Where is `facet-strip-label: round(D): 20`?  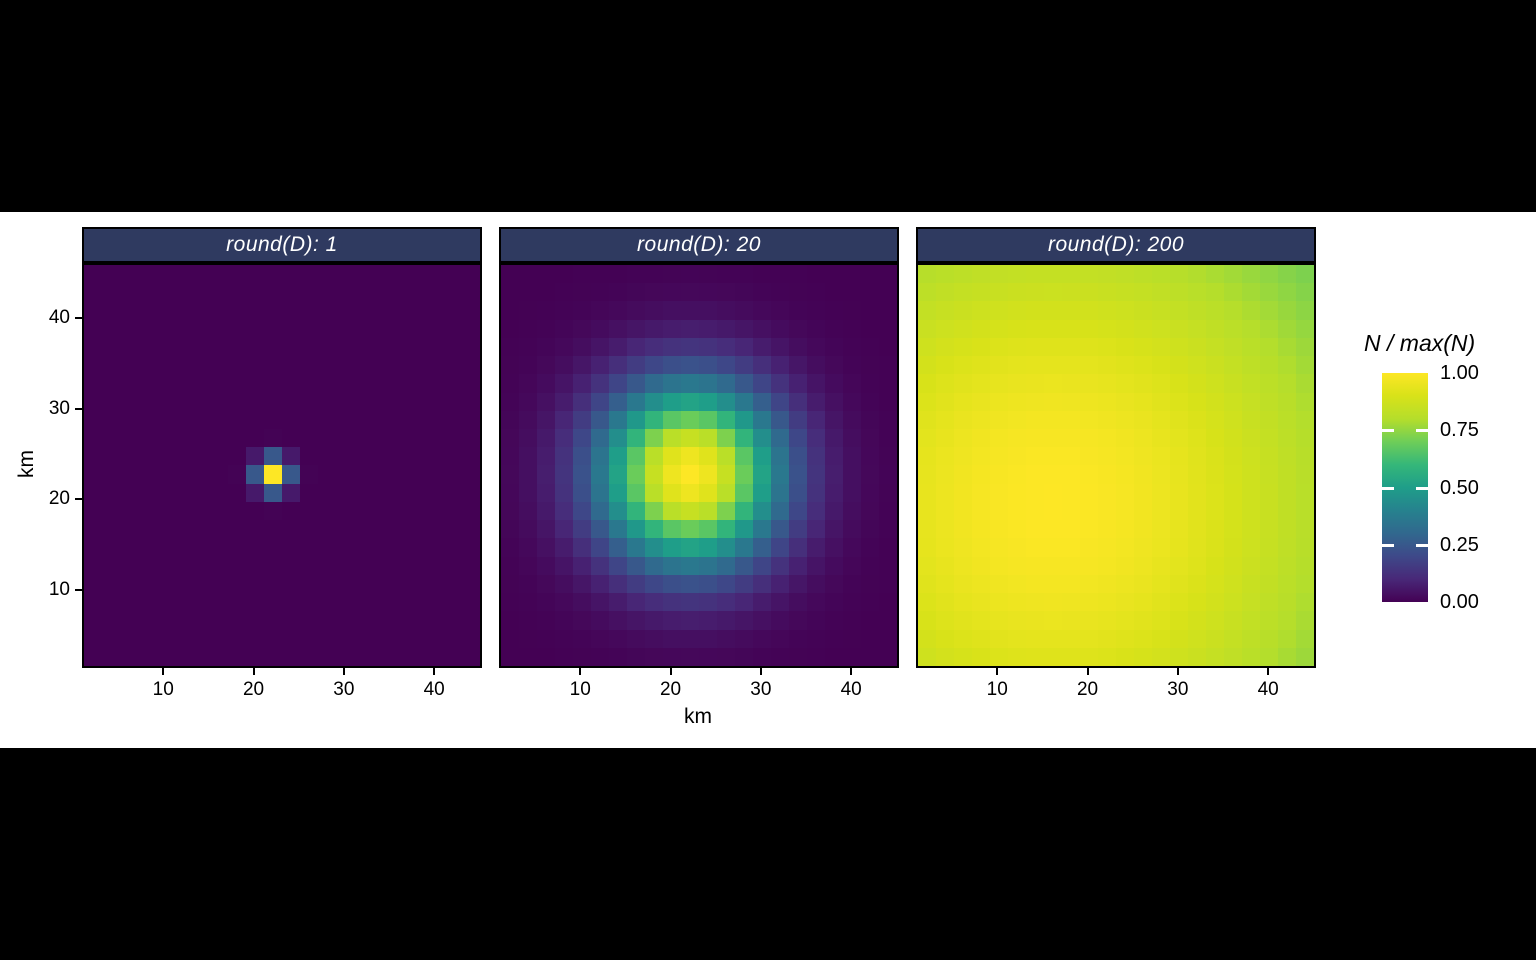 facet-strip-label: round(D): 20 is located at coordinates (699, 244).